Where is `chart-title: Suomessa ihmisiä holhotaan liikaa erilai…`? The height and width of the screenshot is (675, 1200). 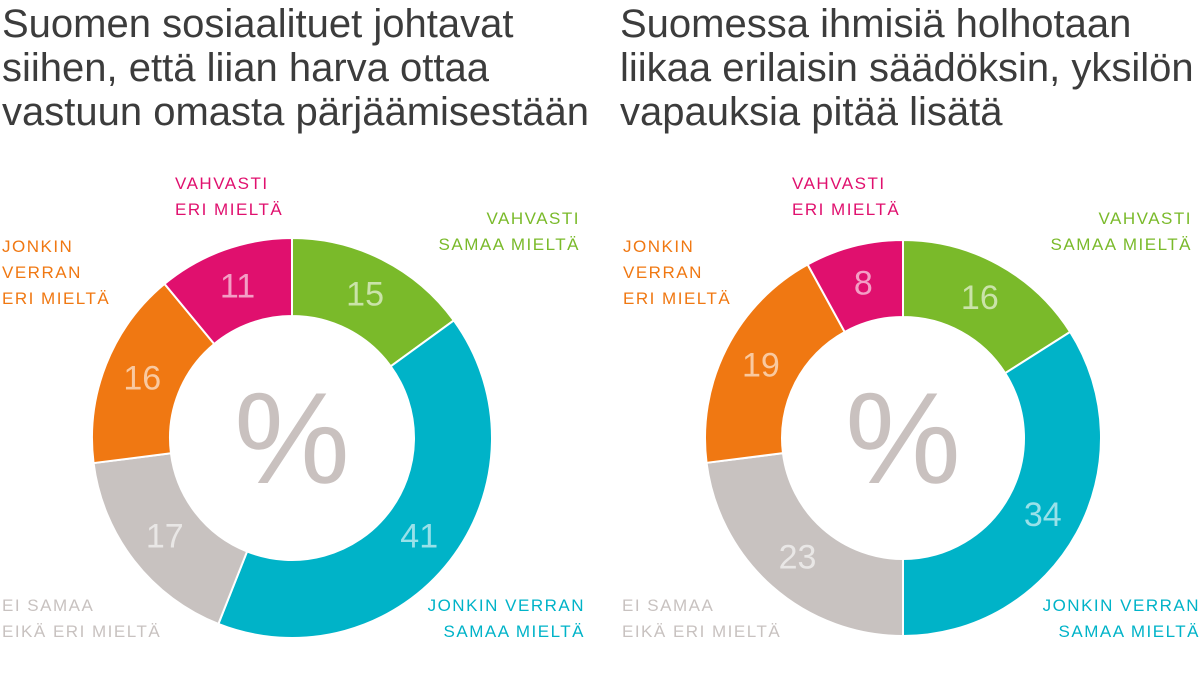 chart-title: Suomessa ihmisiä holhotaan liikaa erilai… is located at coordinates (907, 68).